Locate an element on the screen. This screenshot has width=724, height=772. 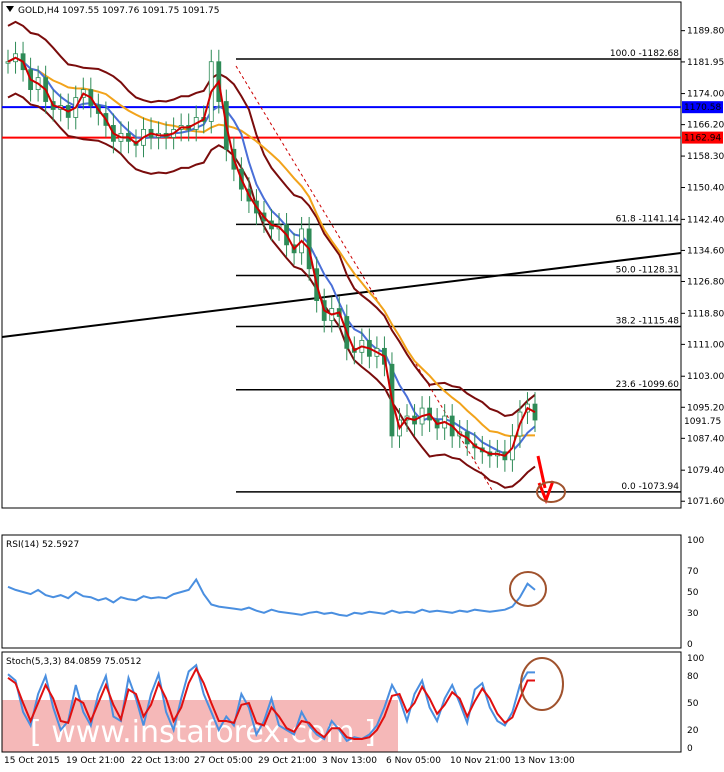
time-label: 29 Oct 21:00 is located at coordinates (287, 761).